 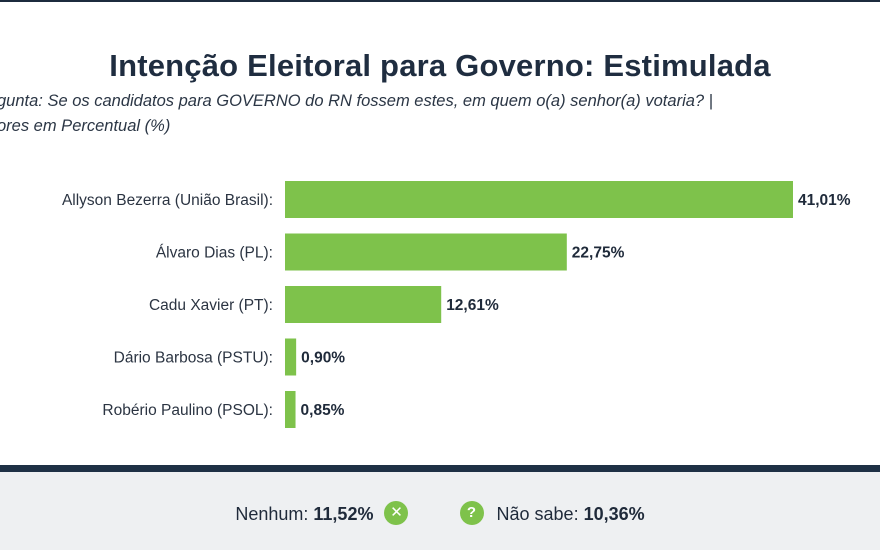 I want to click on none-label: Nenhum:, so click(x=272, y=513).